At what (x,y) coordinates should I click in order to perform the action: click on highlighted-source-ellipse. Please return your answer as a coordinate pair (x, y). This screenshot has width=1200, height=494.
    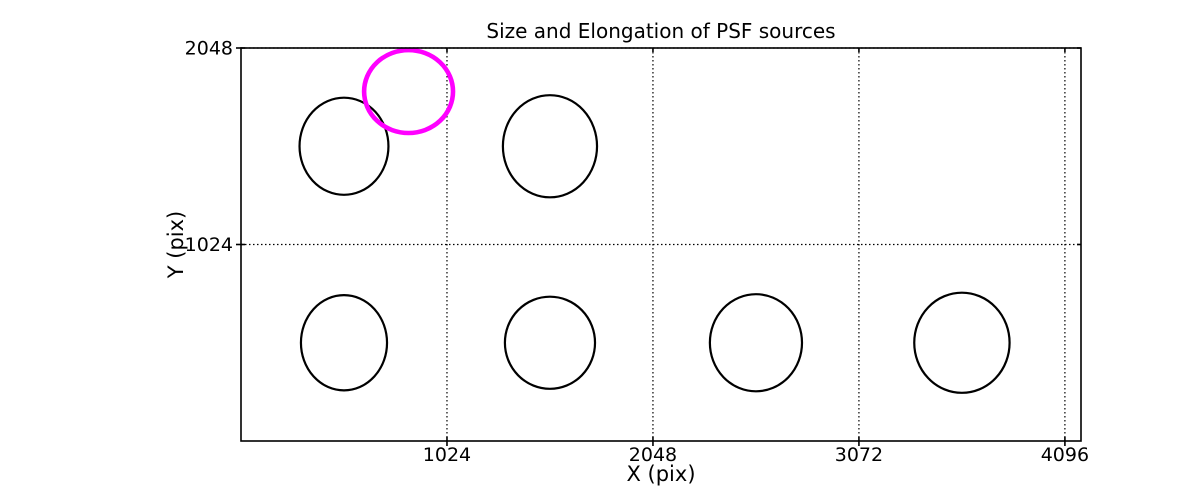
    Looking at the image, I should click on (408, 91).